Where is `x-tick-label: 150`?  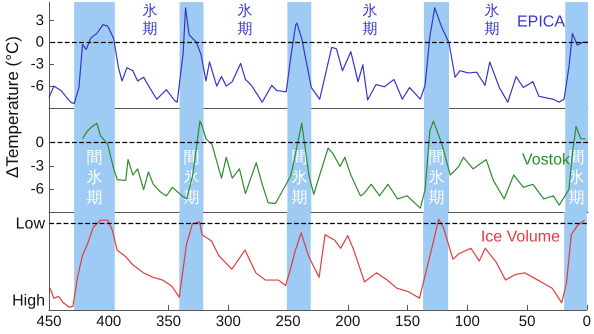
x-tick-label: 150 is located at coordinates (407, 321).